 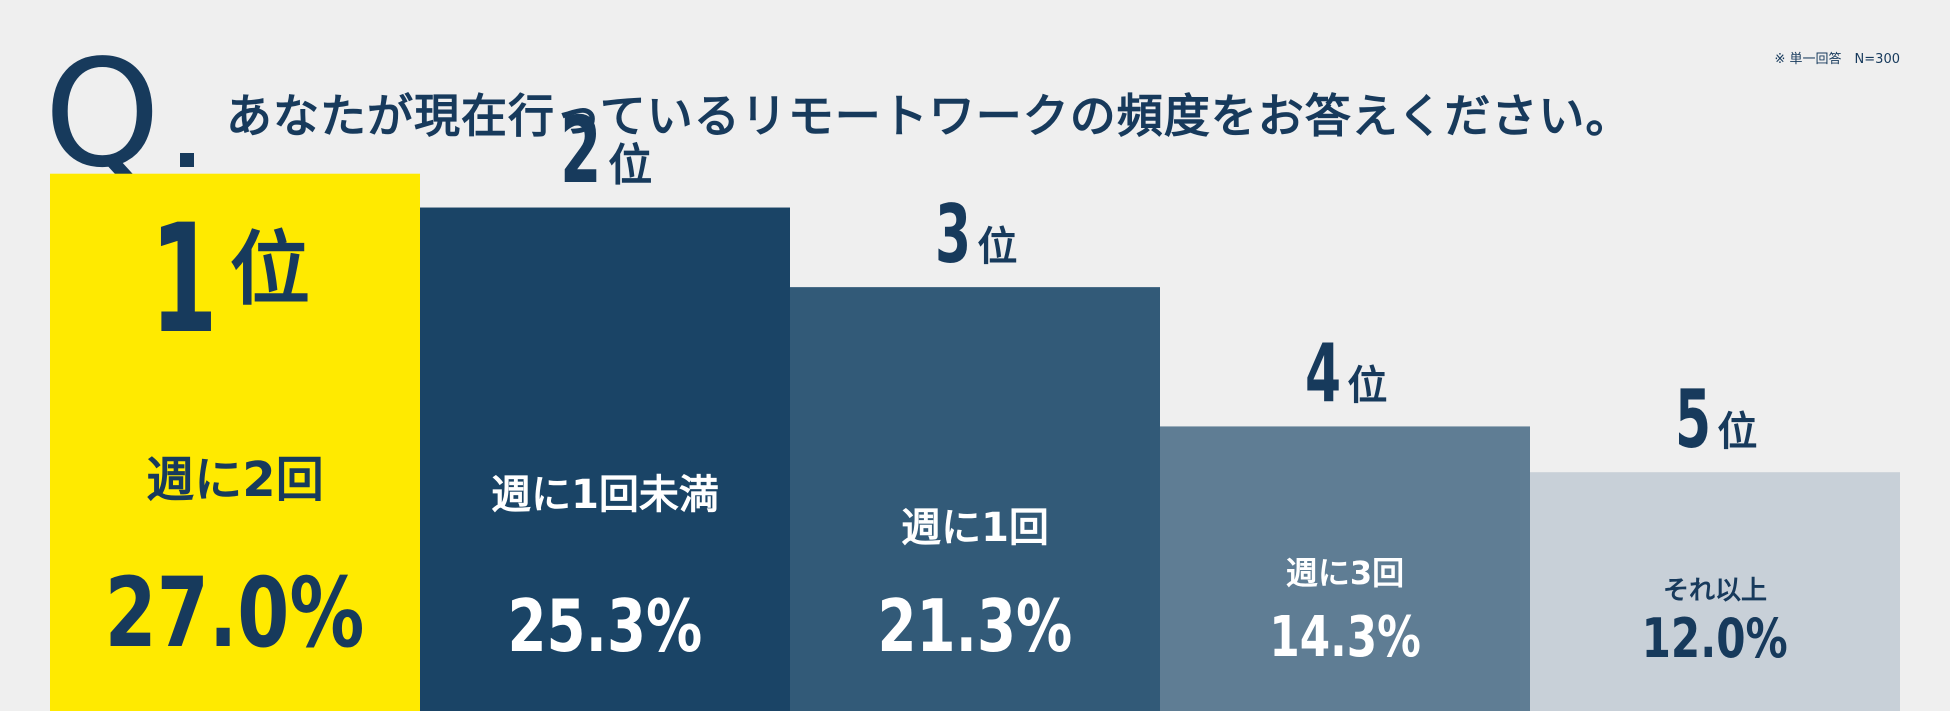 What do you see at coordinates (952, 235) in the screenshot?
I see `rank-number: 3` at bounding box center [952, 235].